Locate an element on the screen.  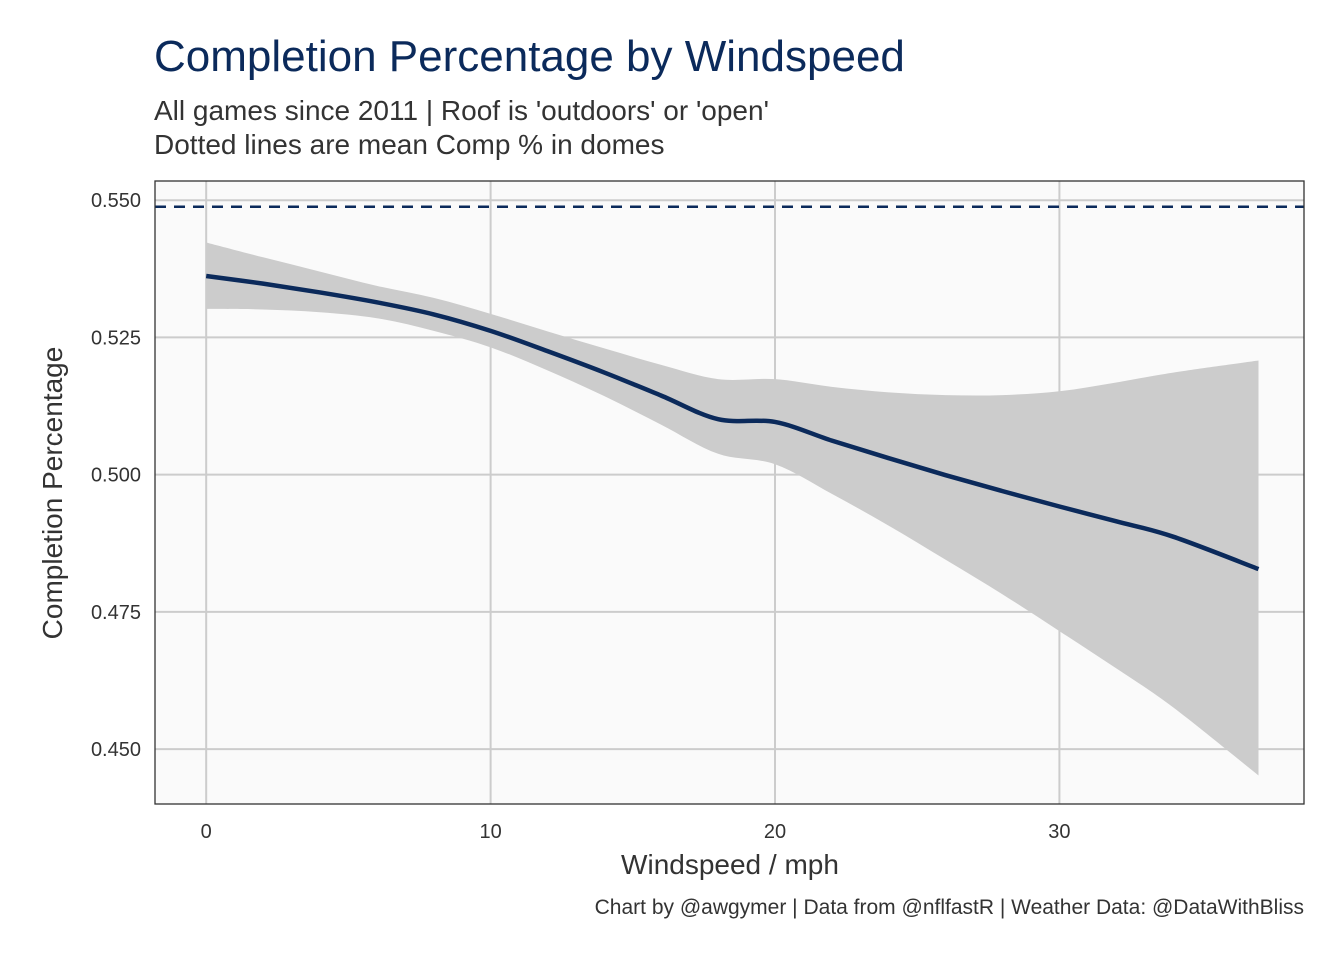
subtitle-line-2: Dotted lines are mean Comp % in domes is located at coordinates (409, 144).